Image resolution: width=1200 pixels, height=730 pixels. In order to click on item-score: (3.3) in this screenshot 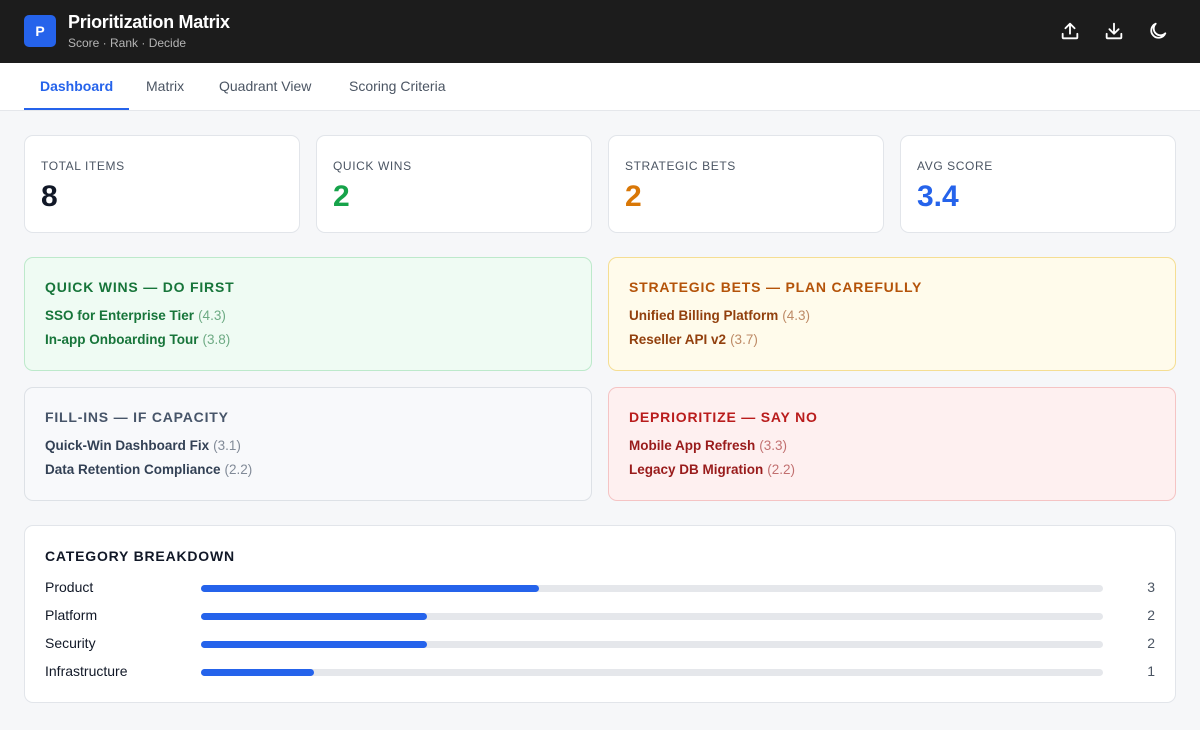, I will do `click(773, 445)`.